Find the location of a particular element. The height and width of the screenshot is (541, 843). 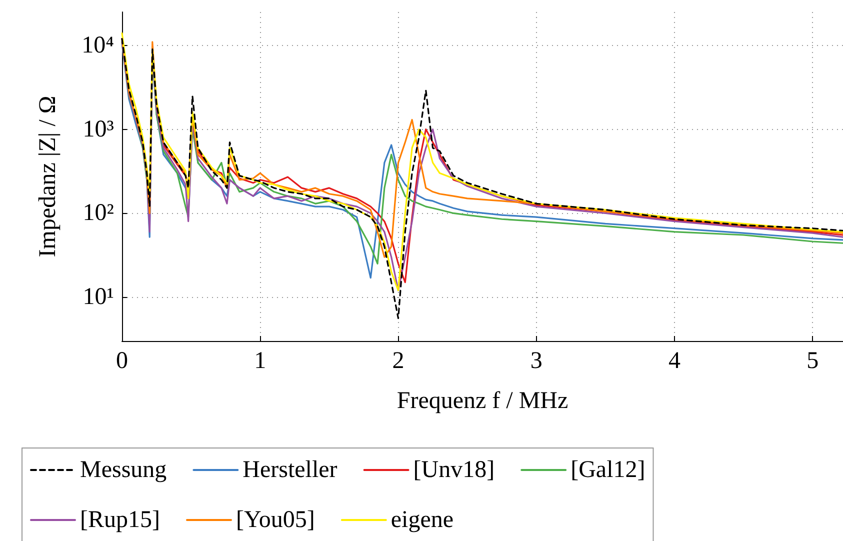

x-tick-label: 1 is located at coordinates (260, 361).